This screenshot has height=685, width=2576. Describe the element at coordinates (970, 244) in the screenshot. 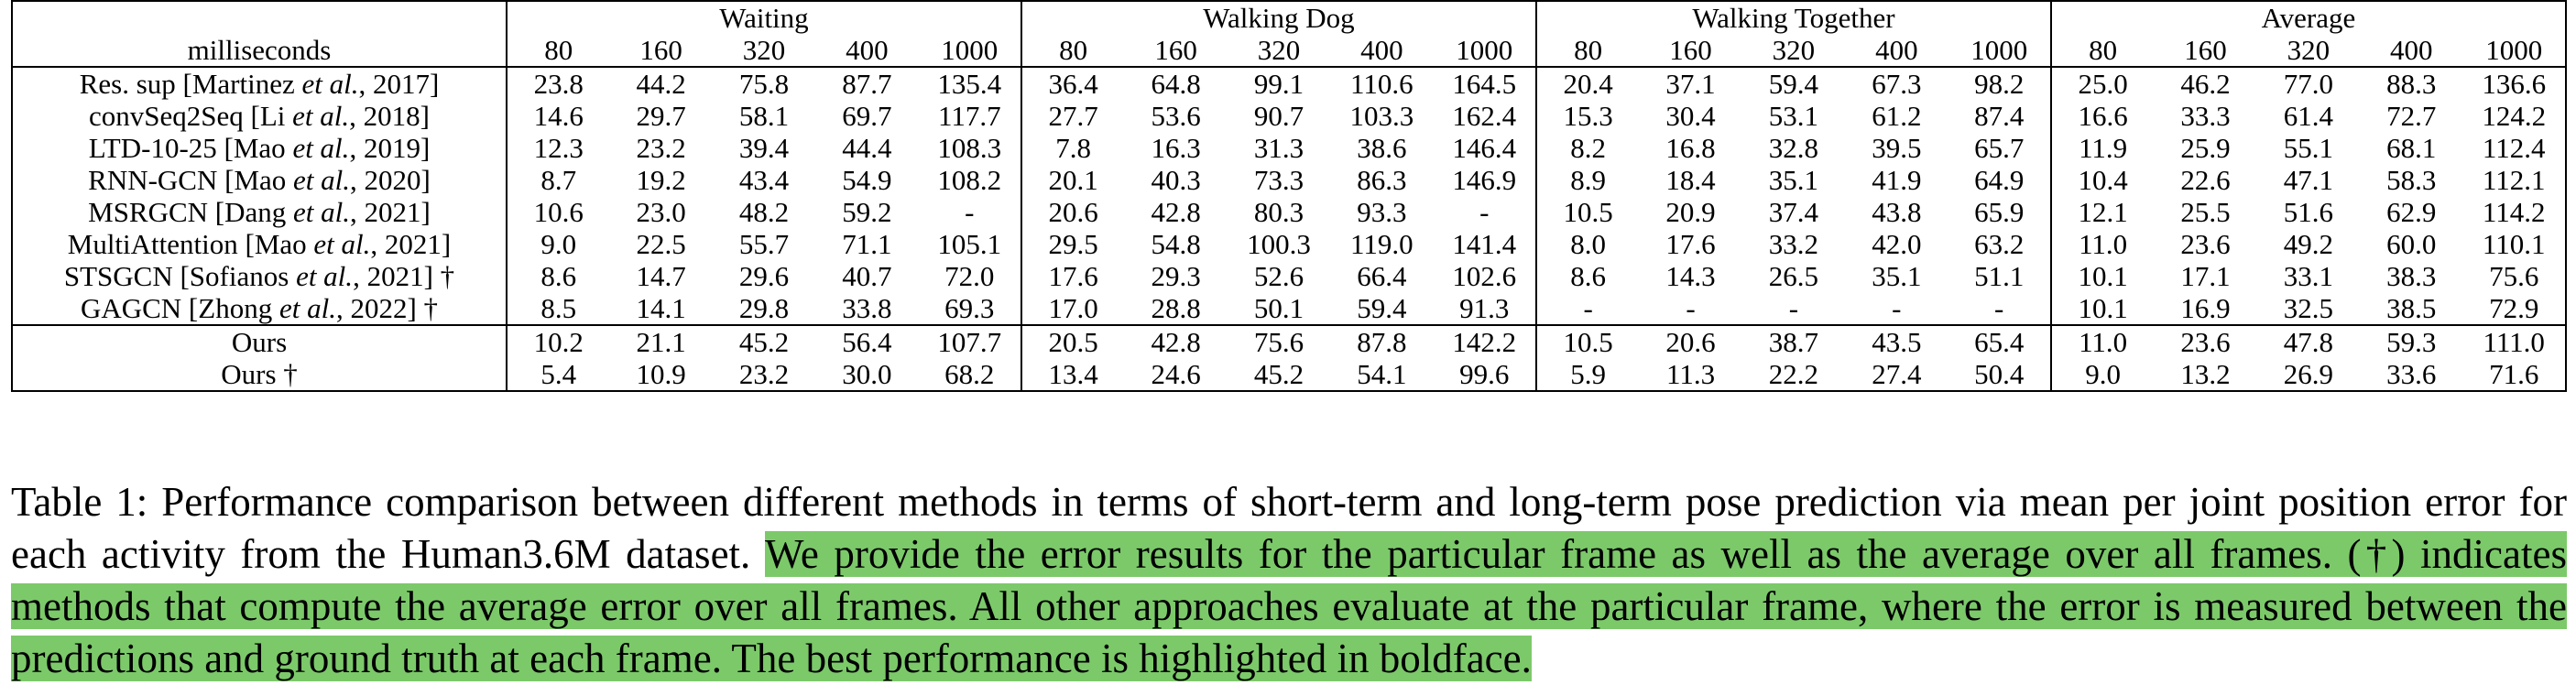

I see `value-cell: 105.1` at that location.